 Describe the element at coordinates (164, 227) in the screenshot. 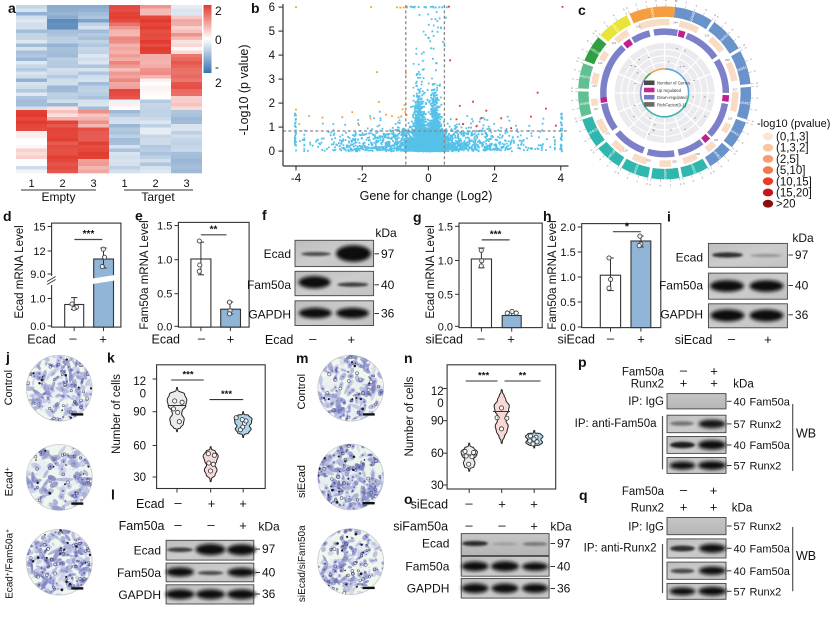

I see `svg-text: 1.5` at that location.